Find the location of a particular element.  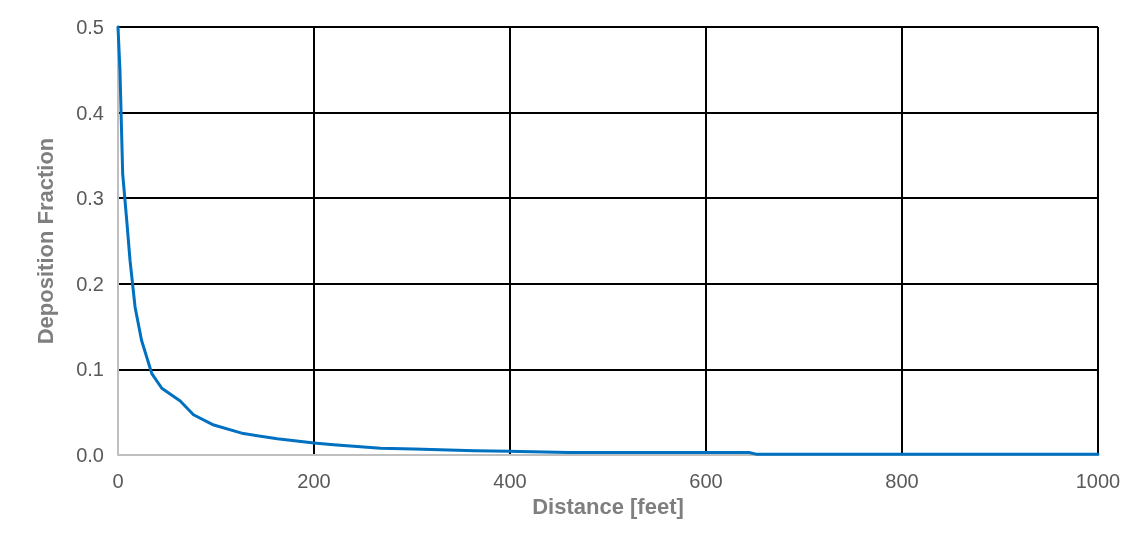

x-tick-label: 1000 is located at coordinates (1098, 481).